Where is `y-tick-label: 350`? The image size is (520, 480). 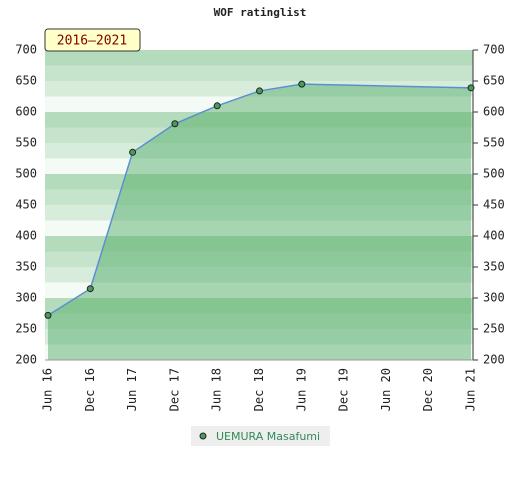
y-tick-label: 350 is located at coordinates (26, 267).